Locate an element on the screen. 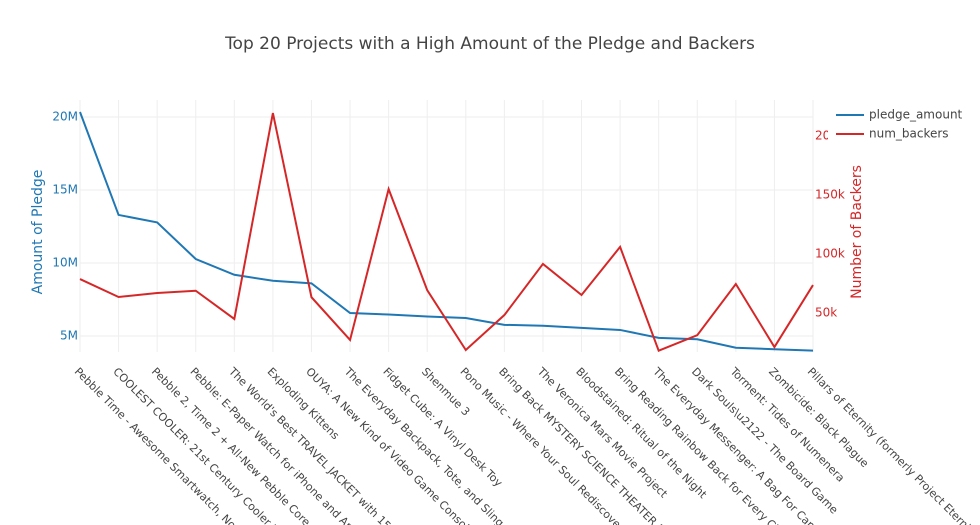 This screenshot has width=980, height=525. y-tick-label: 15M is located at coordinates (65, 189).